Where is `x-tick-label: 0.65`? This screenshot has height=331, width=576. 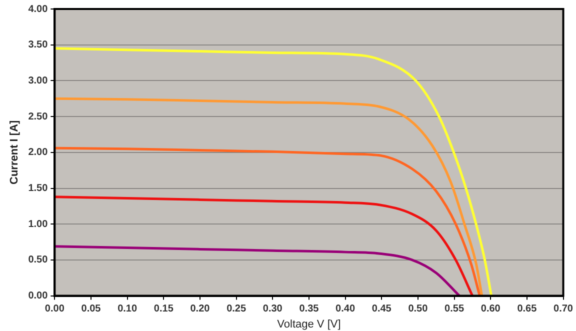 x-tick-label: 0.65 is located at coordinates (527, 309).